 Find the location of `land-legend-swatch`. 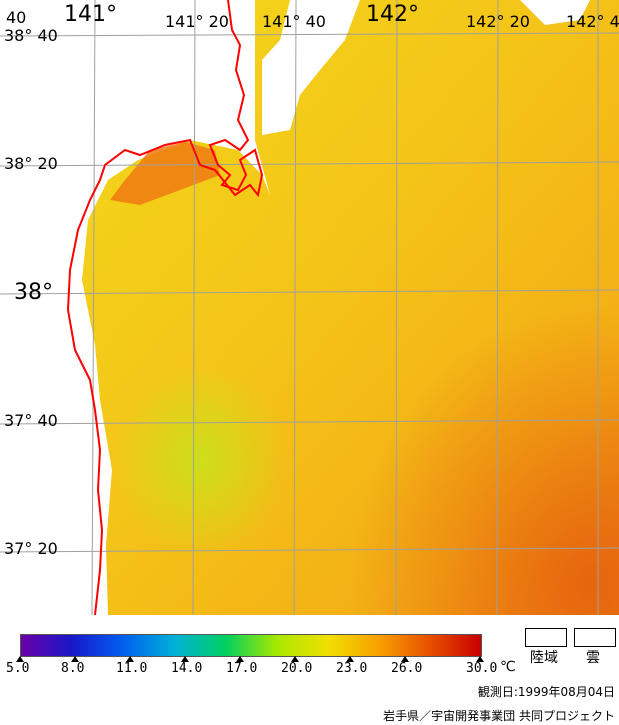

land-legend-swatch is located at coordinates (546, 637).